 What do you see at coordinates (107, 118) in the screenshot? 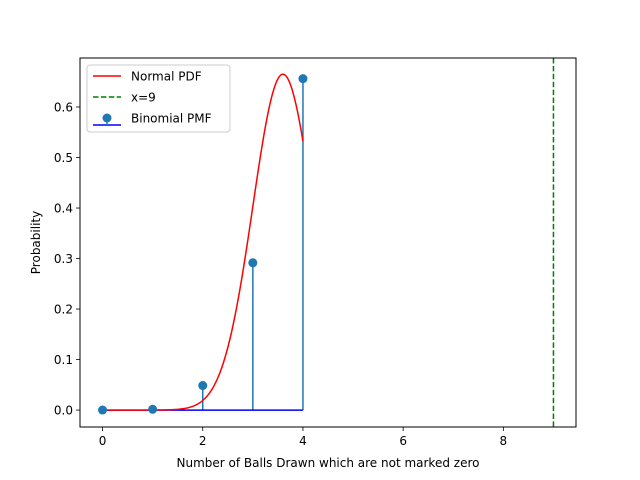
I see `legend-swatch-marker` at bounding box center [107, 118].